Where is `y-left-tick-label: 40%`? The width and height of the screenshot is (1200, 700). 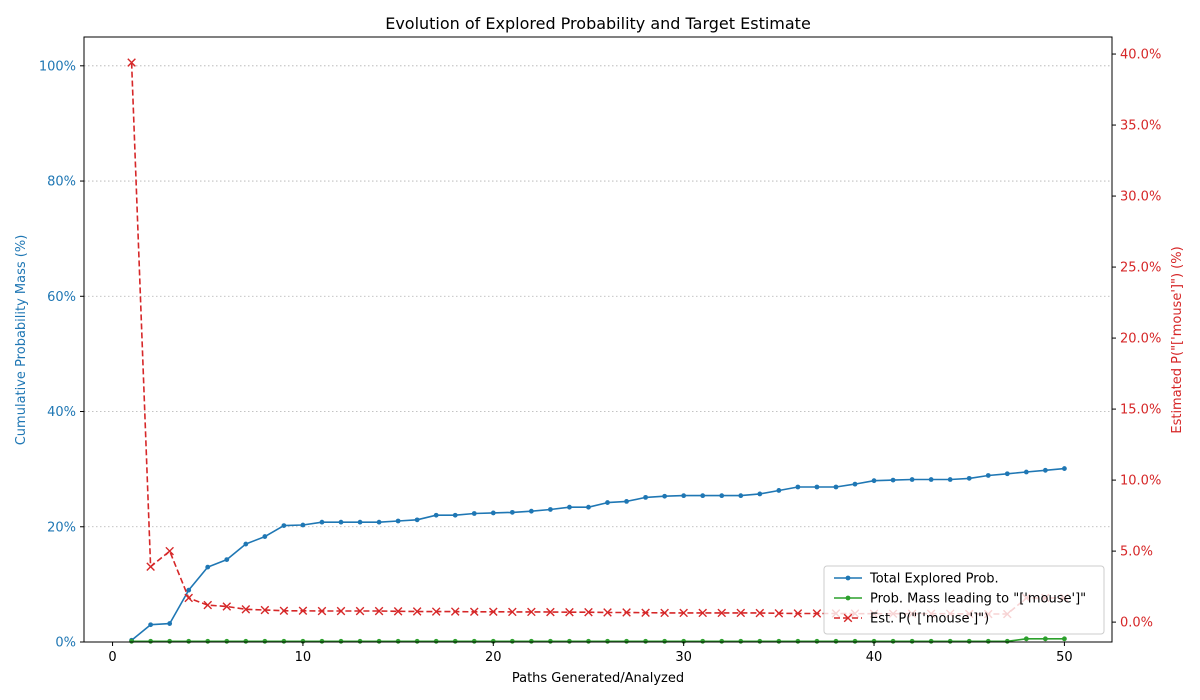
y-left-tick-label: 40% is located at coordinates (61, 412).